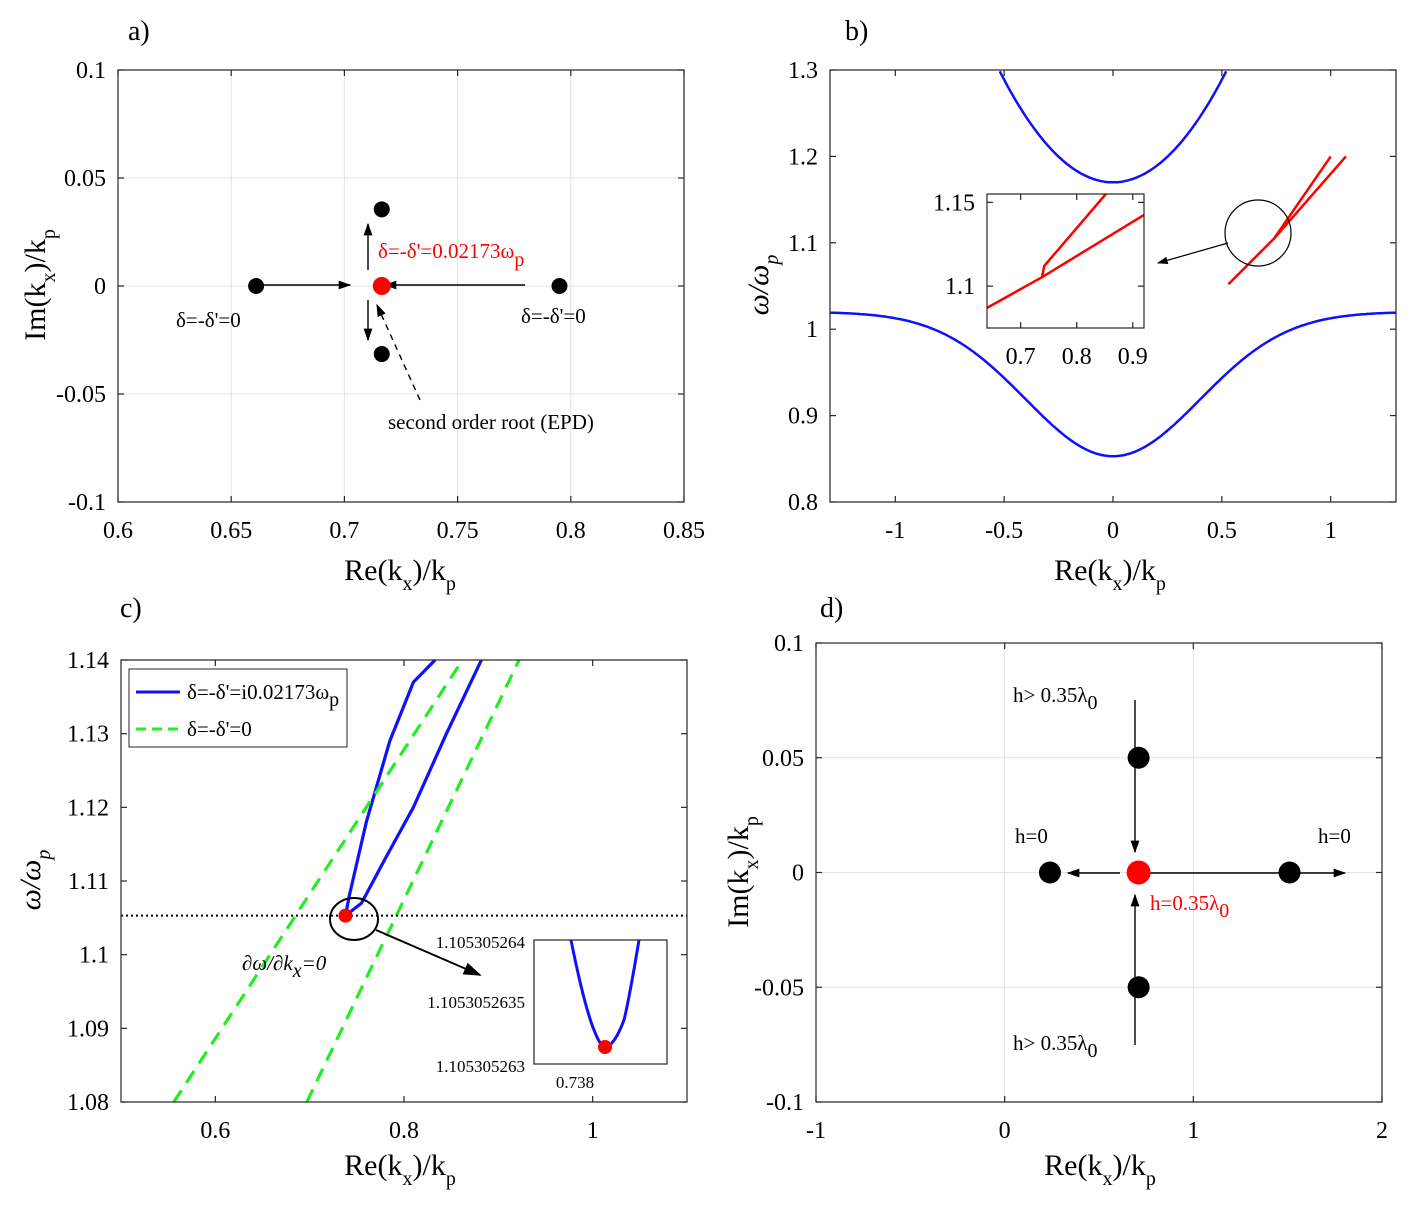  I want to click on x-tick-label: 0.9, so click(1133, 357).